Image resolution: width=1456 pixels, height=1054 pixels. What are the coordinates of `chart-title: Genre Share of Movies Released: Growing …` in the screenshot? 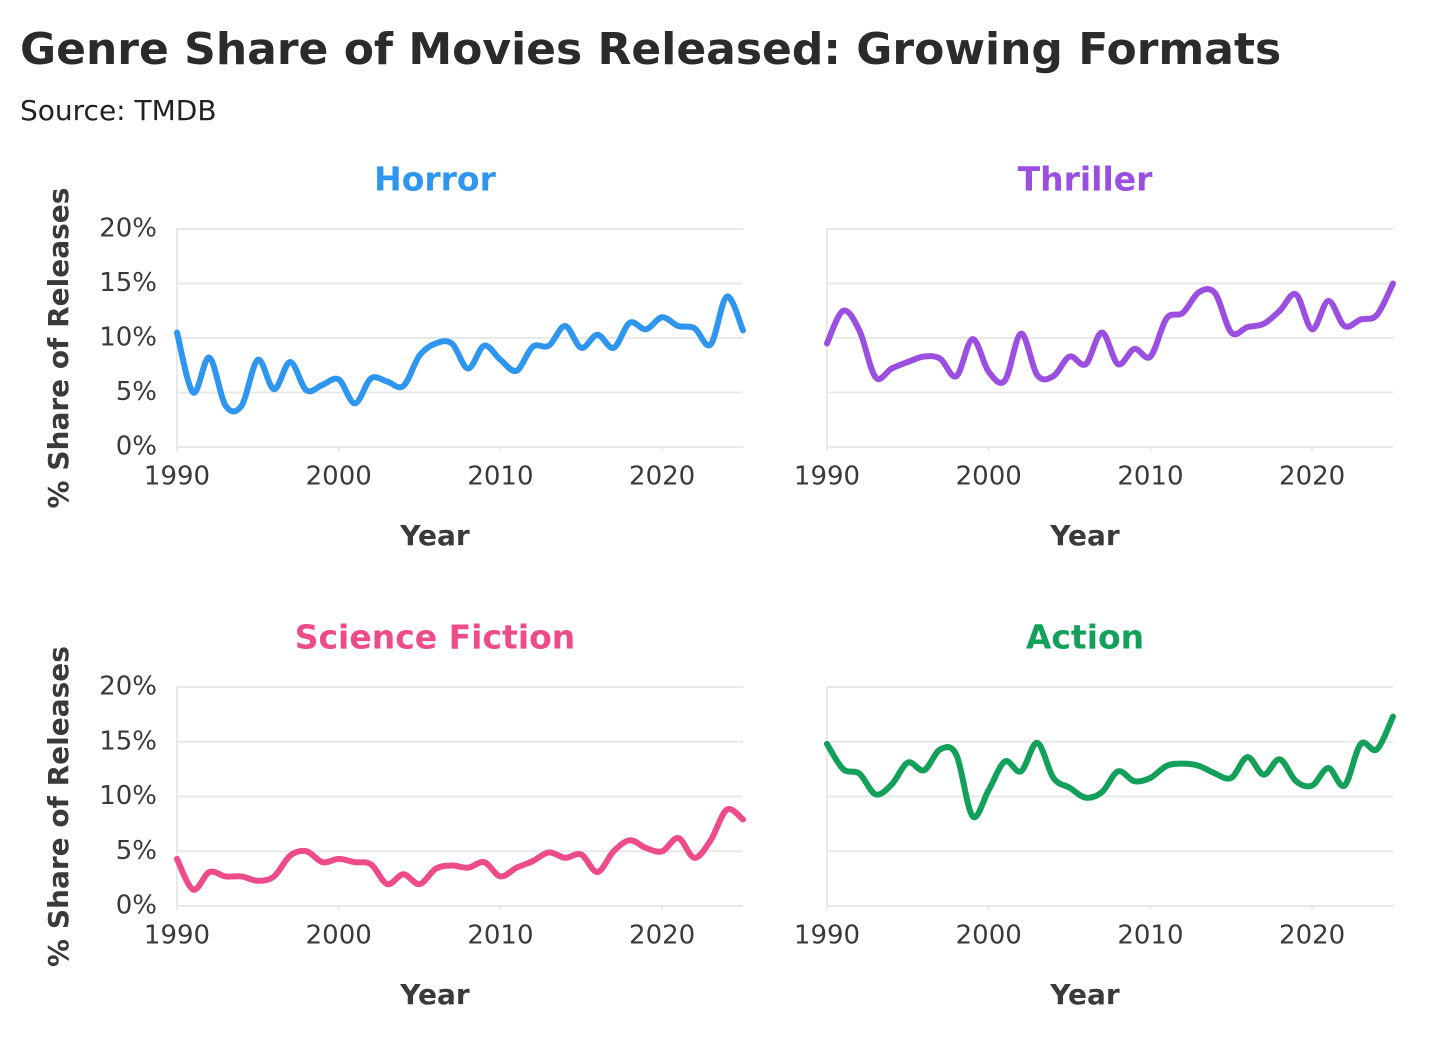 It's located at (650, 49).